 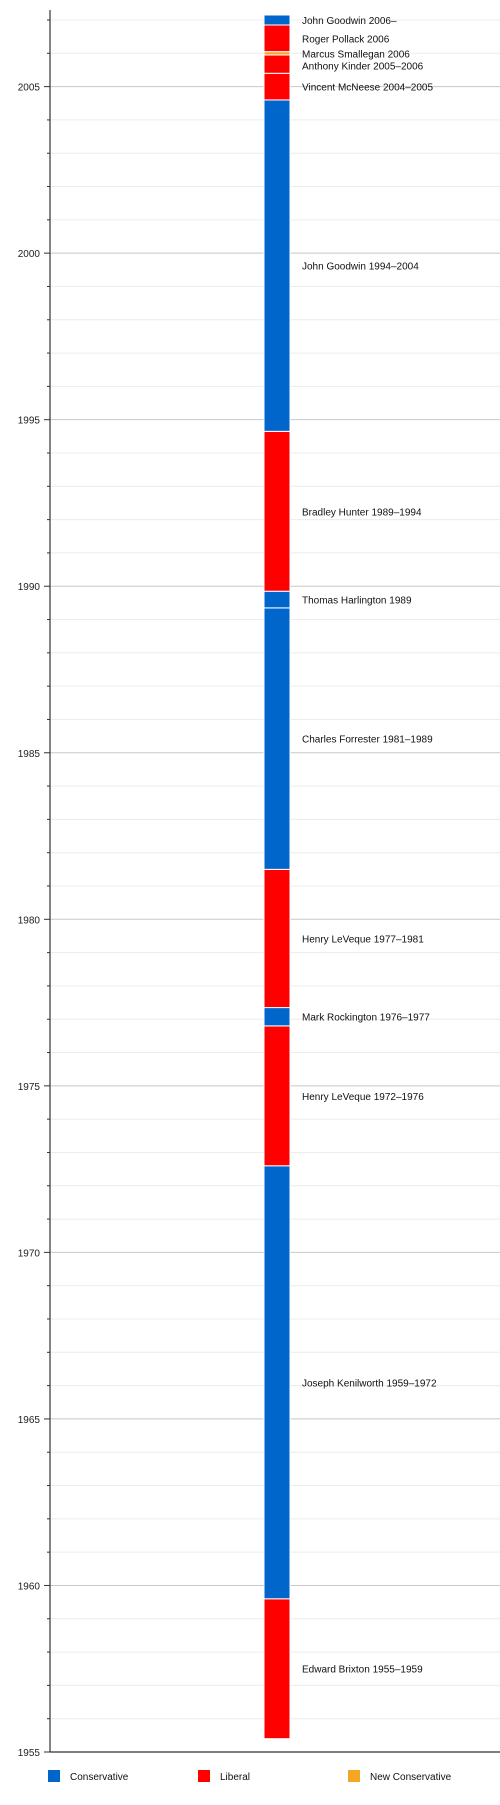 I want to click on timeline-bar, so click(x=277, y=877).